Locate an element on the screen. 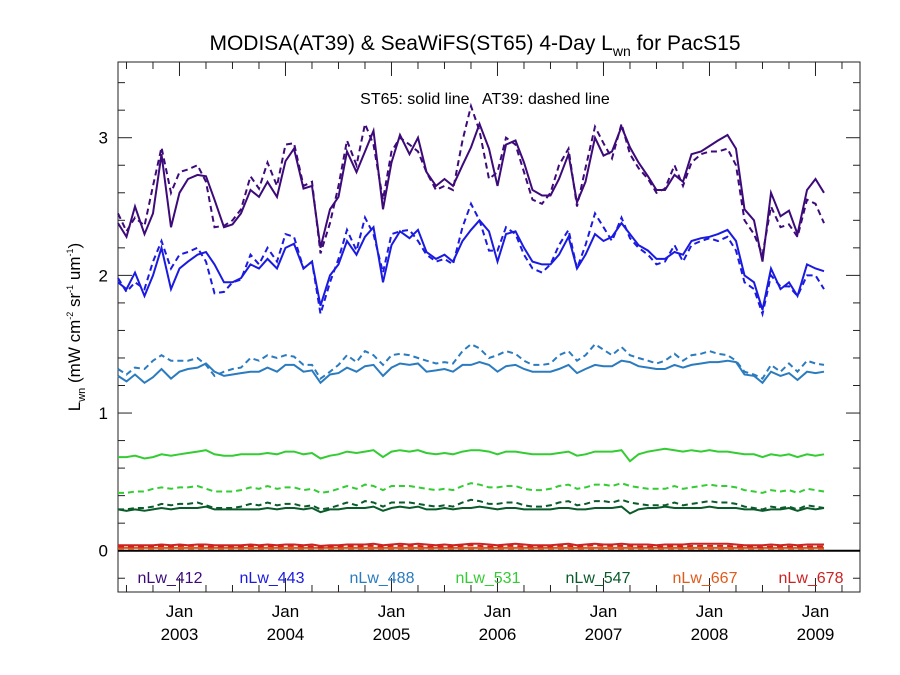 This screenshot has height=675, width=900. series-line-nLw_443-dashed is located at coordinates (471, 259).